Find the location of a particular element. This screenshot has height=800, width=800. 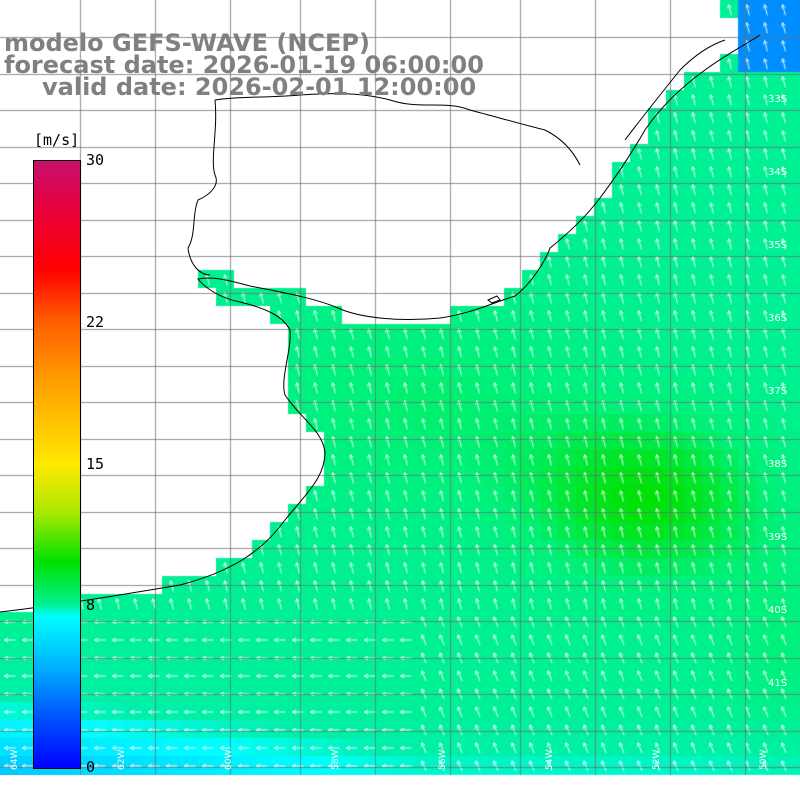

colorbar-tick-label: 30 is located at coordinates (95, 160).